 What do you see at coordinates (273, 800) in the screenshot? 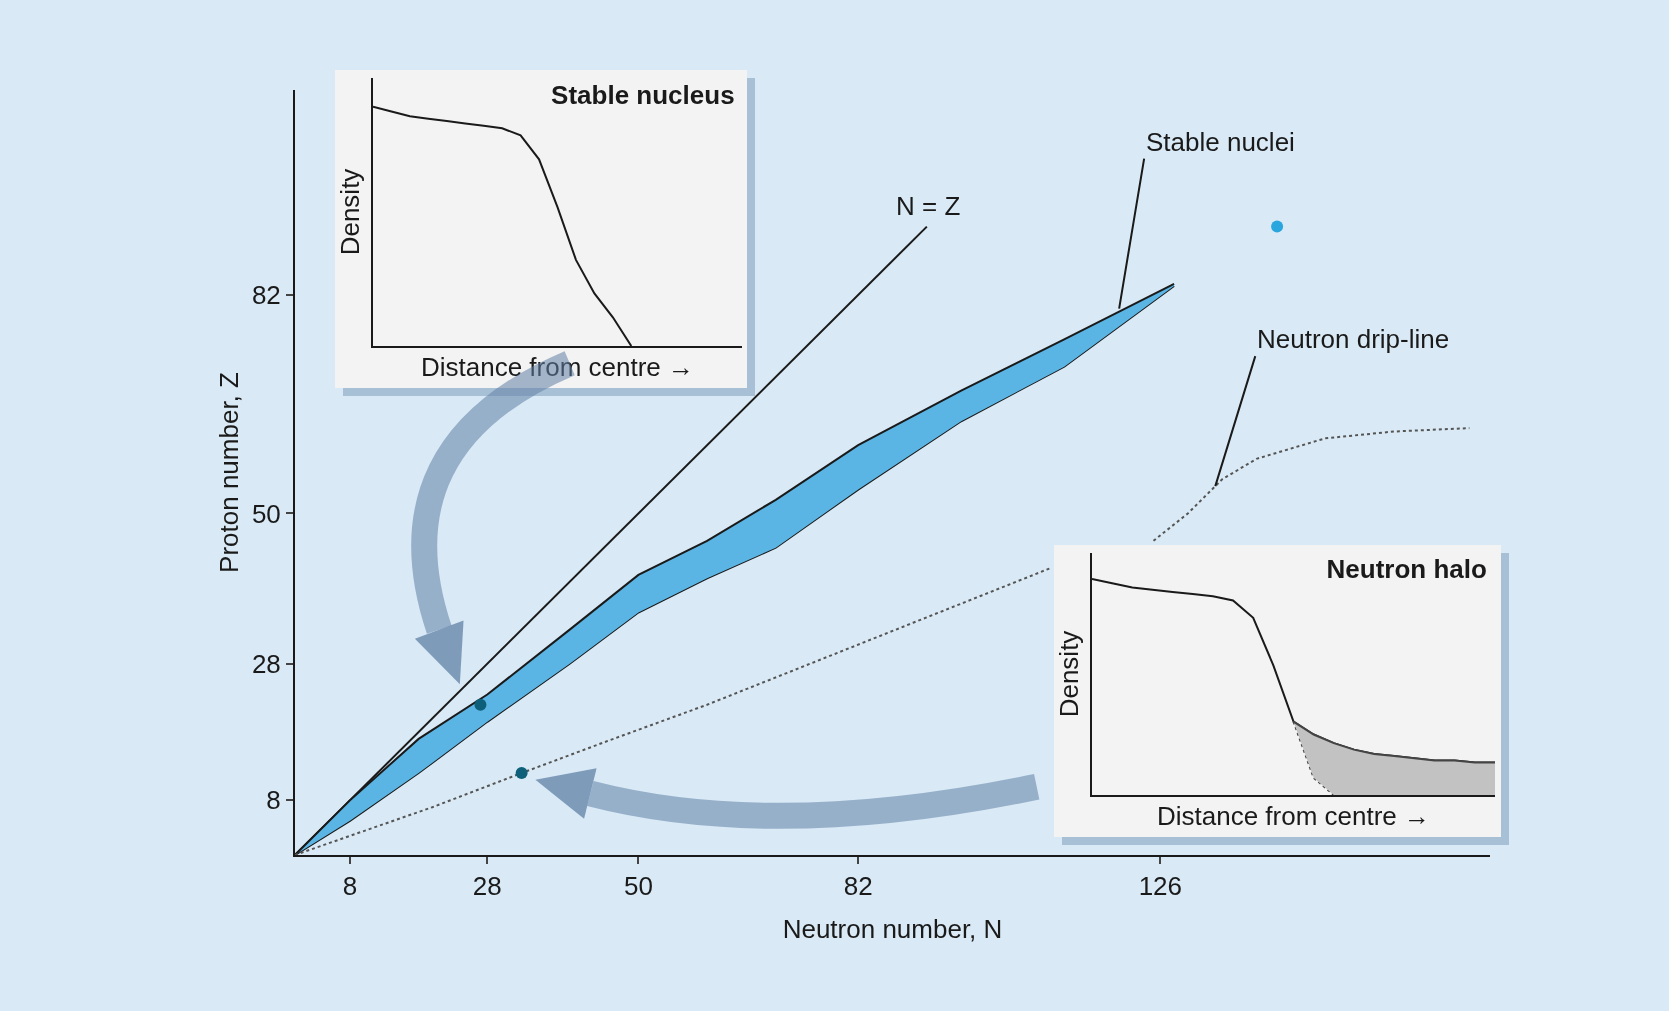
I see `y-tick-label: 8` at bounding box center [273, 800].